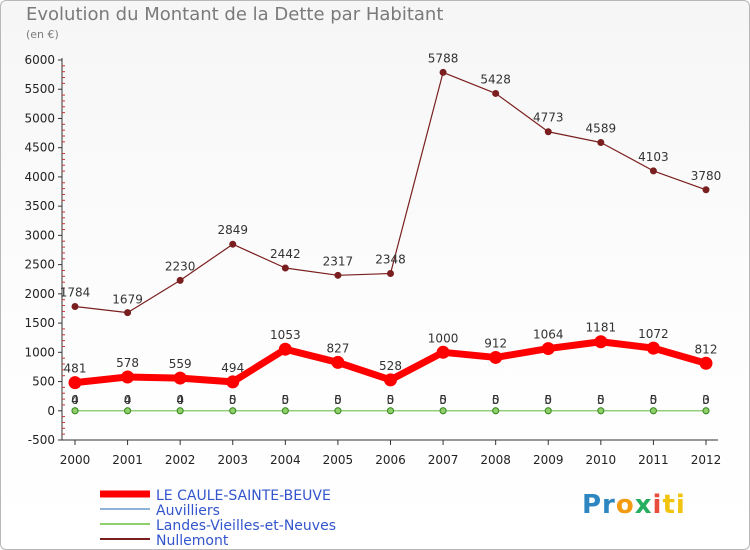 Image resolution: width=750 pixels, height=550 pixels. I want to click on data-label: 4103, so click(653, 157).